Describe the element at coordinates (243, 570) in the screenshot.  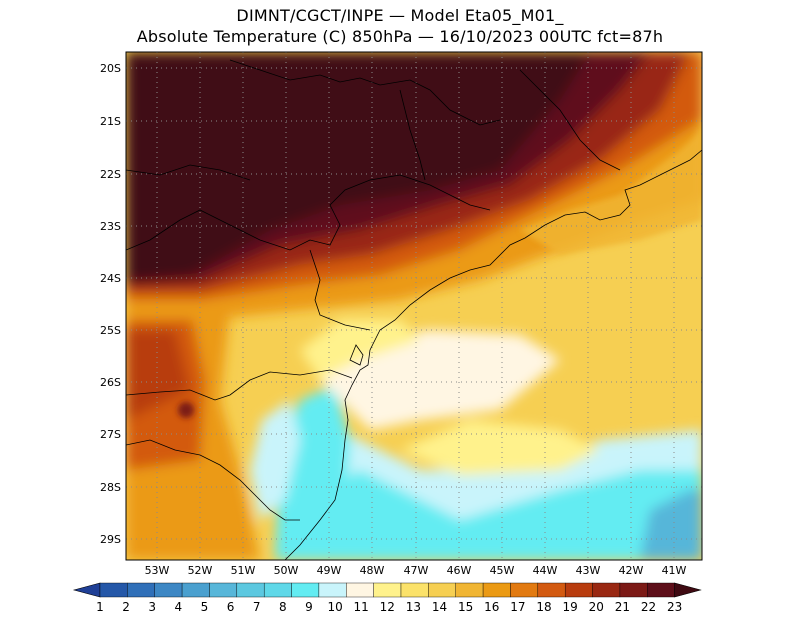
I see `lon-label: 51W` at that location.